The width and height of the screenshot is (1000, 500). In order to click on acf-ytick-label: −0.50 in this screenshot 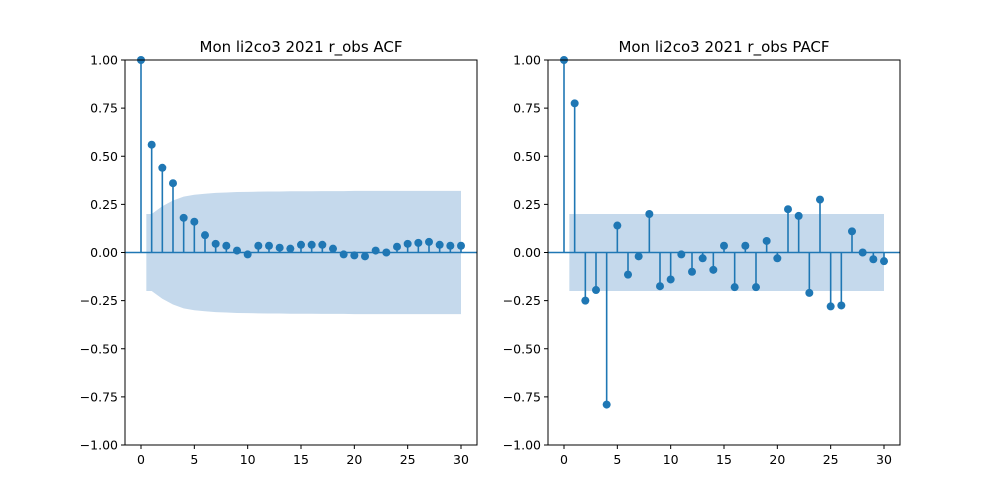, I will do `click(99, 348)`.